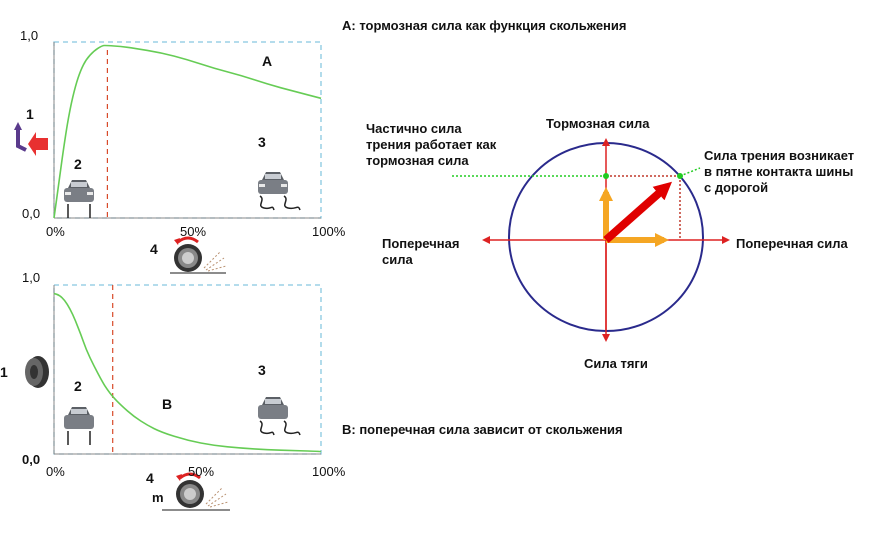 This screenshot has height=536, width=891. I want to click on chart-a-xtick-100: 100%, so click(329, 231).